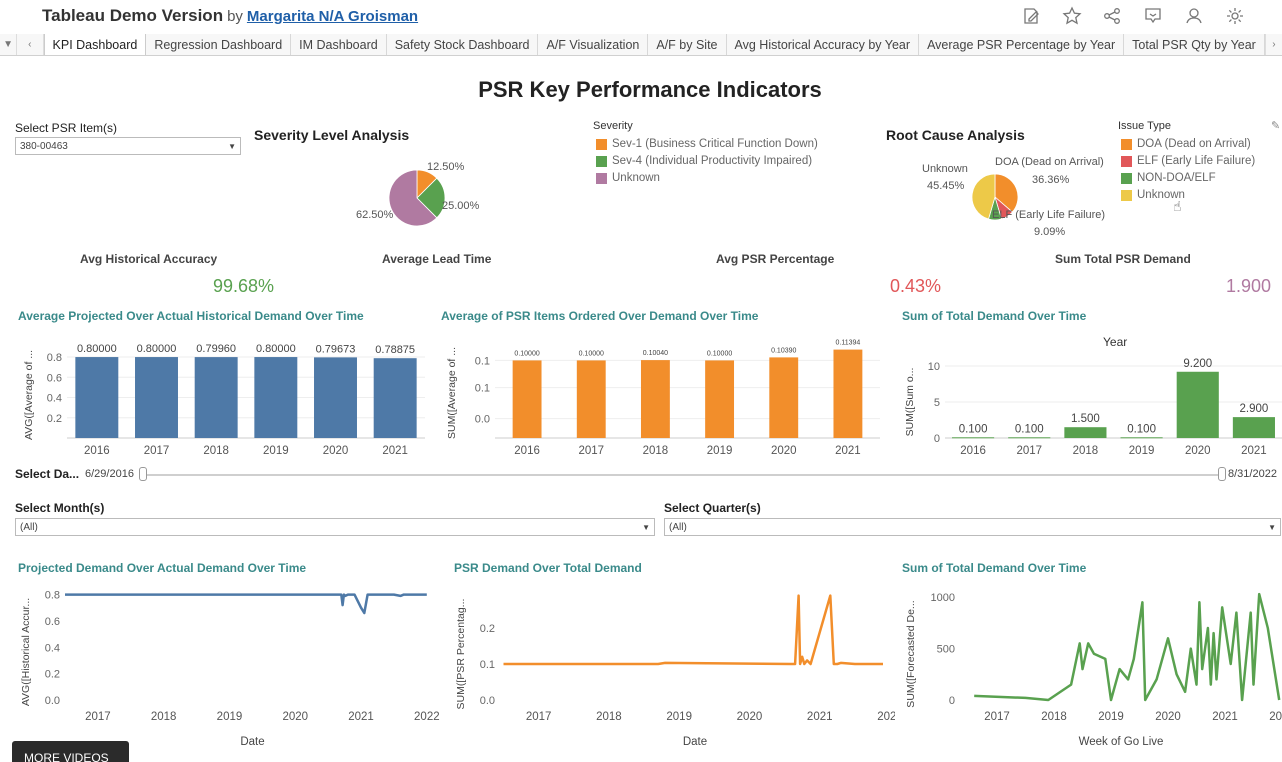 The width and height of the screenshot is (1282, 762). What do you see at coordinates (143, 474) in the screenshot?
I see `date-slider-start-handle` at bounding box center [143, 474].